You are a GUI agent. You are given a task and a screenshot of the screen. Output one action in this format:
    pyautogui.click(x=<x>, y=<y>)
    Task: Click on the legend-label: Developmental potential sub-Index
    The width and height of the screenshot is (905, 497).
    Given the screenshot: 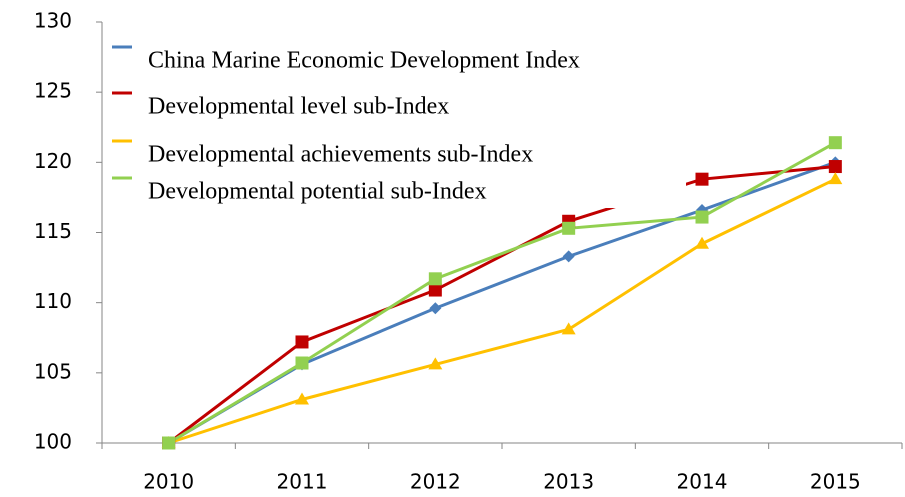 What is the action you would take?
    pyautogui.click(x=317, y=192)
    